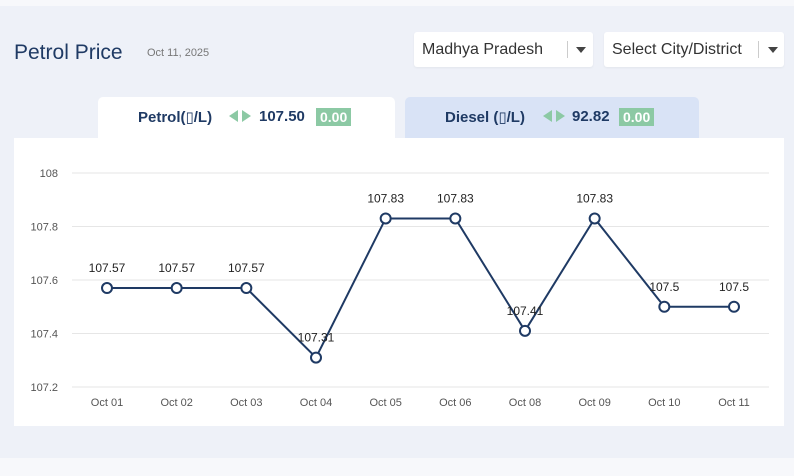 The width and height of the screenshot is (794, 476). What do you see at coordinates (175, 117) in the screenshot?
I see `tab-petrol-label: Petrol(▯/L)` at bounding box center [175, 117].